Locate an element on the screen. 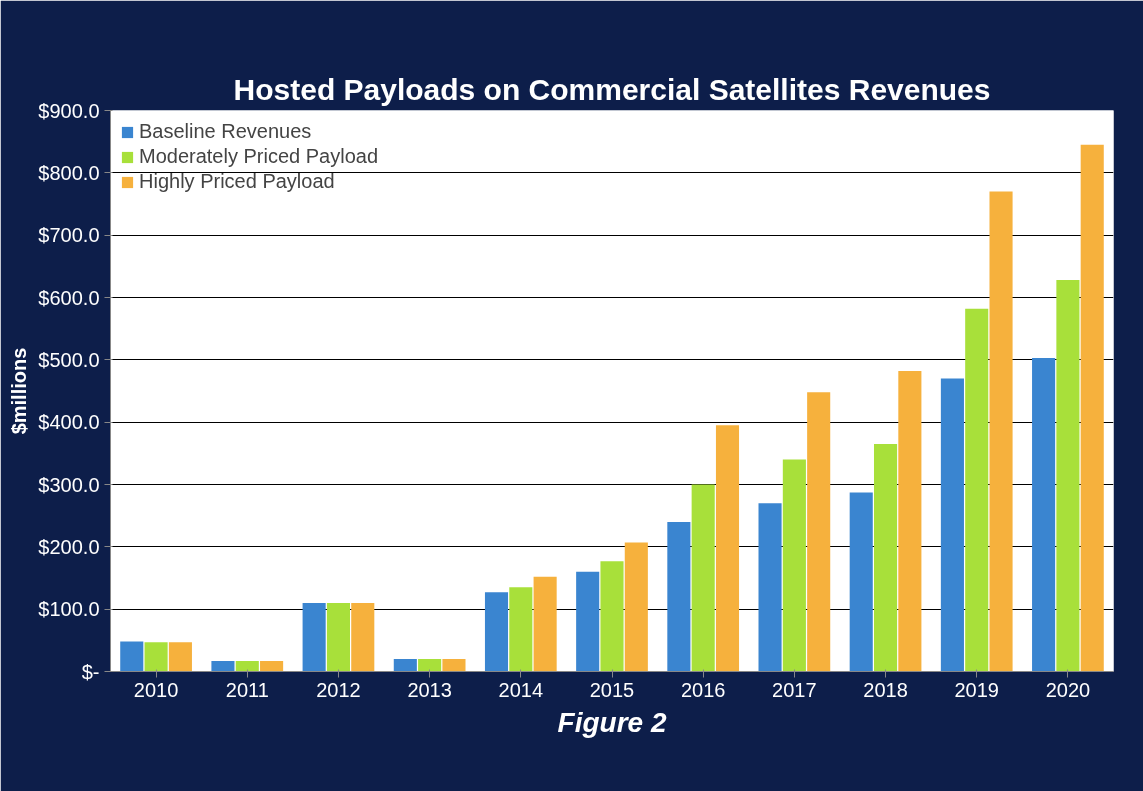 This screenshot has width=1143, height=791. x-tick-label: 2020 is located at coordinates (1068, 689).